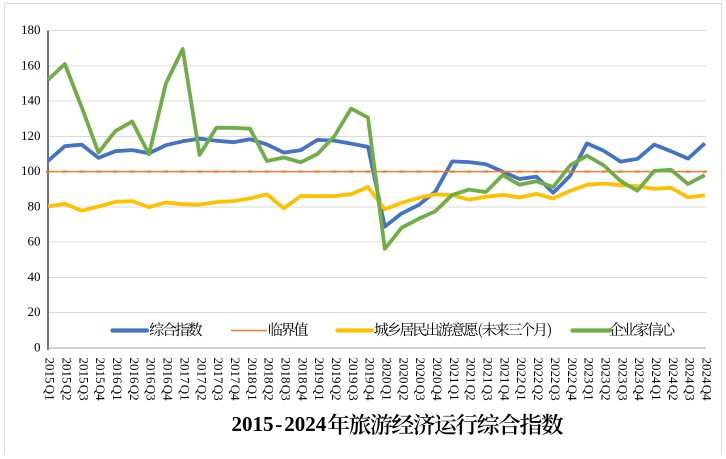 This screenshot has height=459, width=726. I want to click on svg-text: 2017Q4, so click(235, 380).